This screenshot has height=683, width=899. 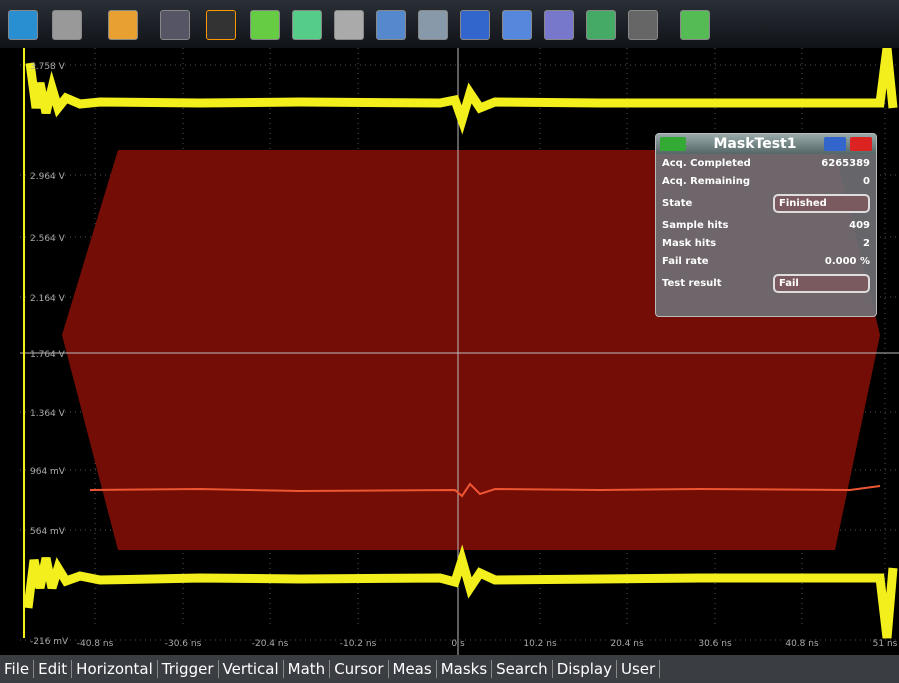 I want to click on mid-trace, so click(x=485, y=490).